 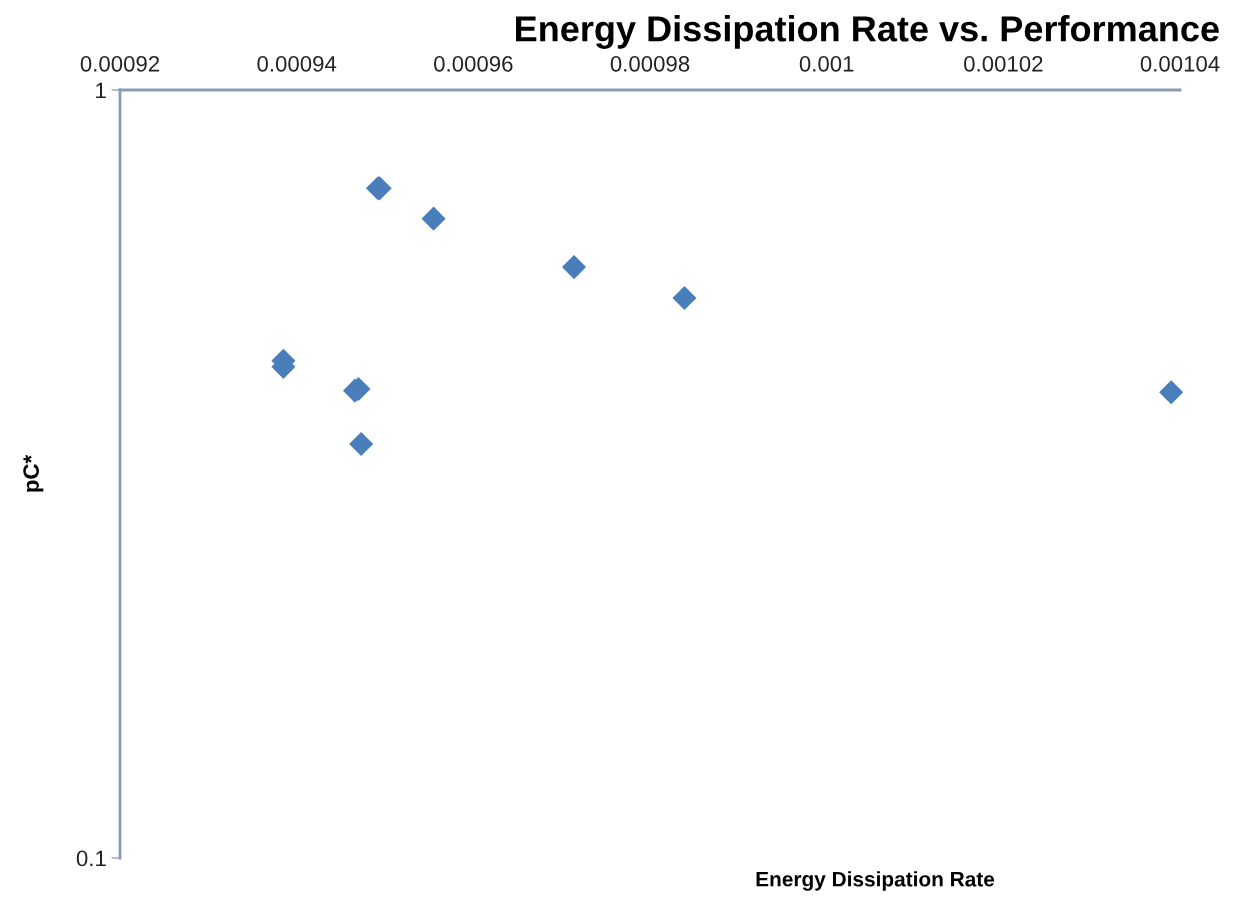 I want to click on x-tick-label: 0.001, so click(x=826, y=63).